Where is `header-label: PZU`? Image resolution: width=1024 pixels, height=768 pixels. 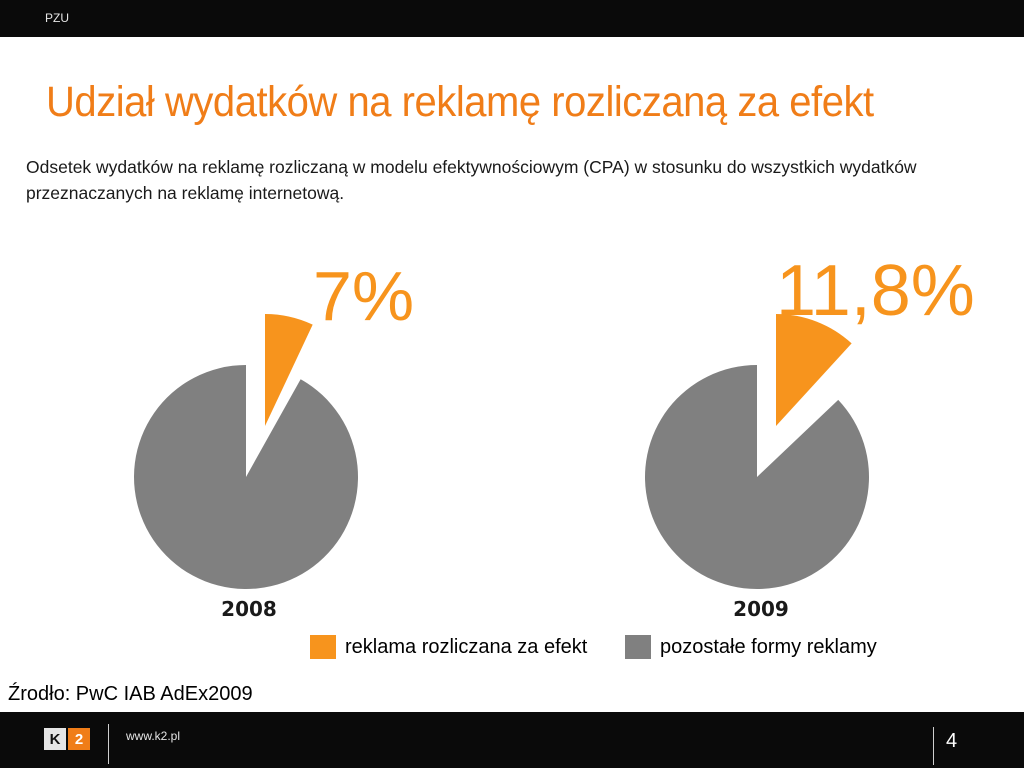
header-label: PZU is located at coordinates (57, 18).